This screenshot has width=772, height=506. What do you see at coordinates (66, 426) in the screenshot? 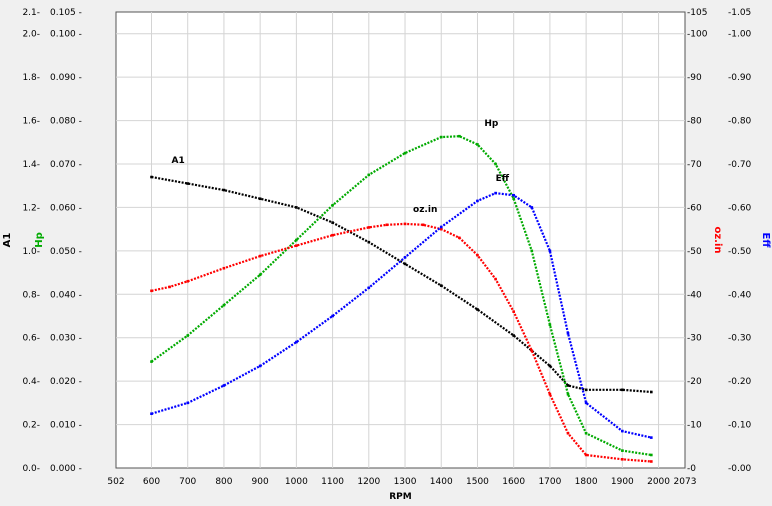
I see `hp-tick-label: 0.010 -` at bounding box center [66, 426].